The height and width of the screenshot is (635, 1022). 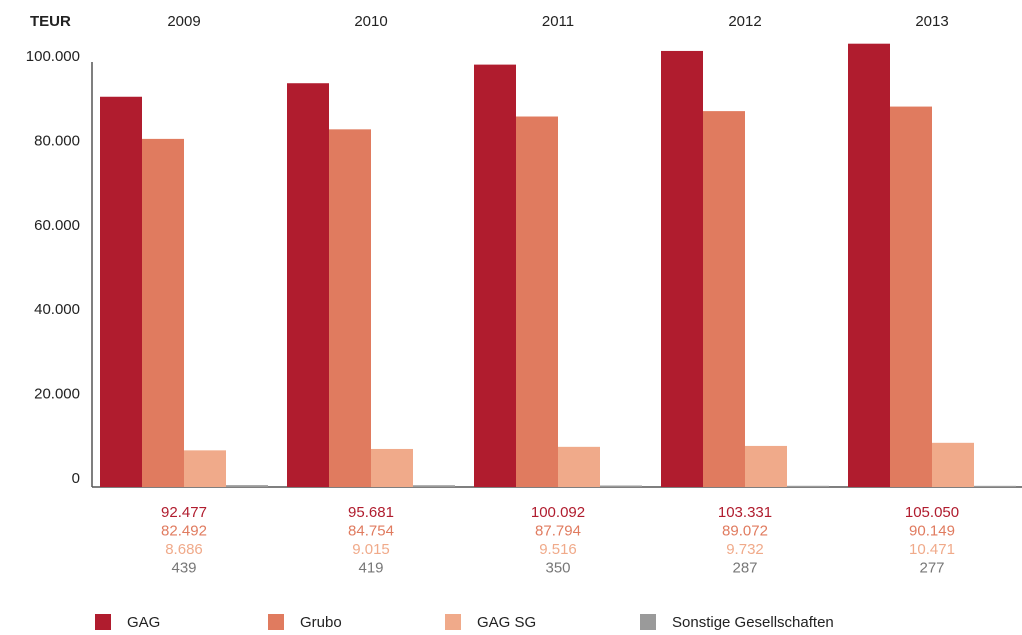 What do you see at coordinates (371, 530) in the screenshot?
I see `data-label: 84.754` at bounding box center [371, 530].